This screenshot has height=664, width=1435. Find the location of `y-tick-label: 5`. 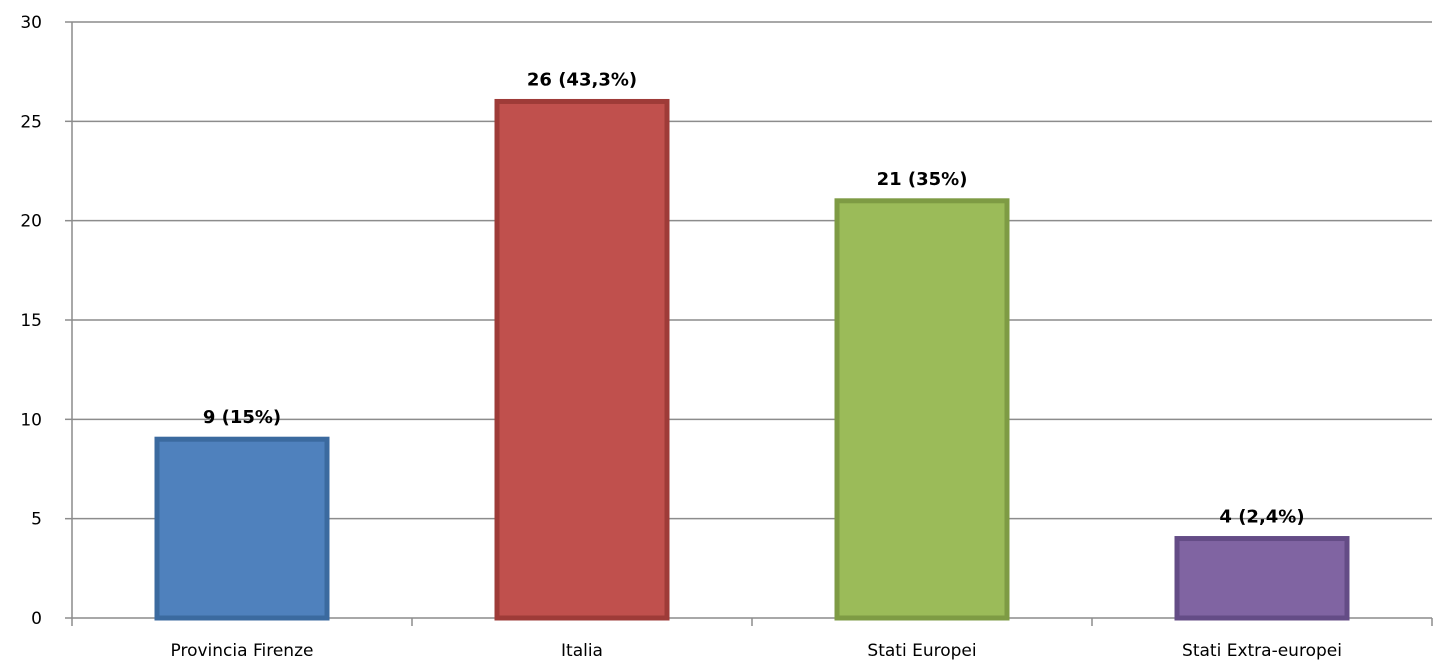

y-tick-label: 5 is located at coordinates (36, 520).